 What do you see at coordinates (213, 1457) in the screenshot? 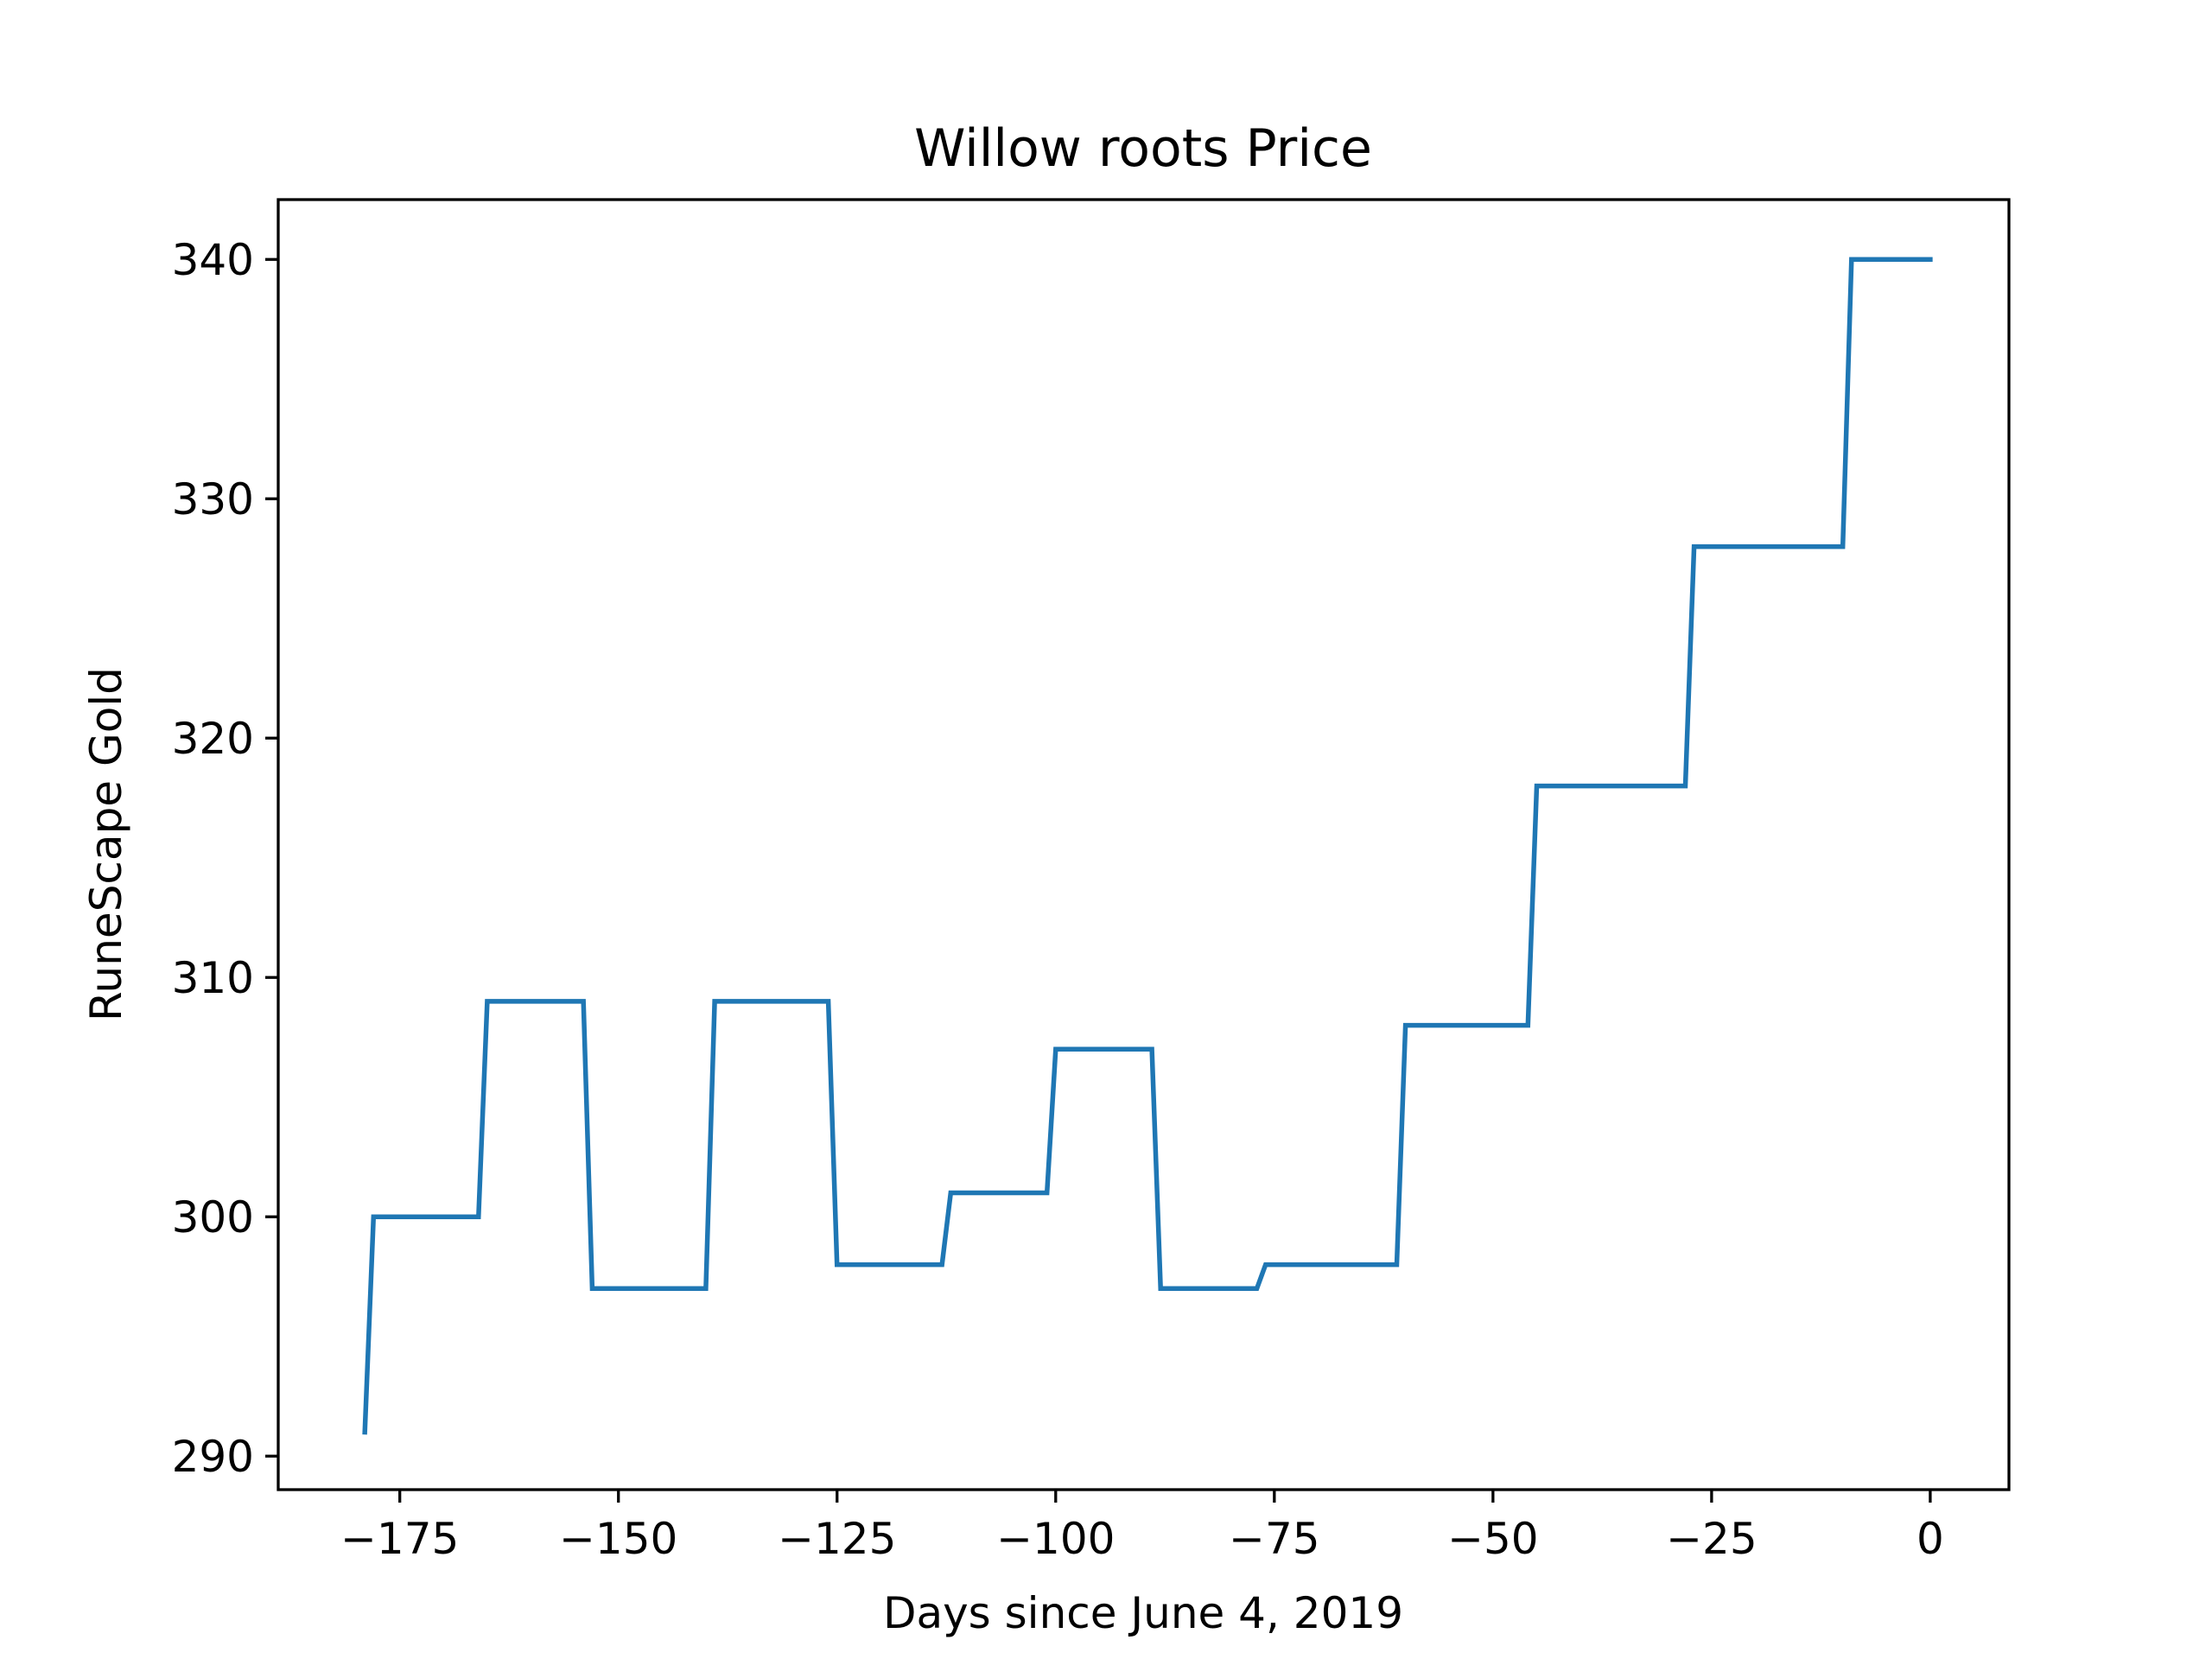
I see `y-tick-label: 290` at bounding box center [213, 1457].